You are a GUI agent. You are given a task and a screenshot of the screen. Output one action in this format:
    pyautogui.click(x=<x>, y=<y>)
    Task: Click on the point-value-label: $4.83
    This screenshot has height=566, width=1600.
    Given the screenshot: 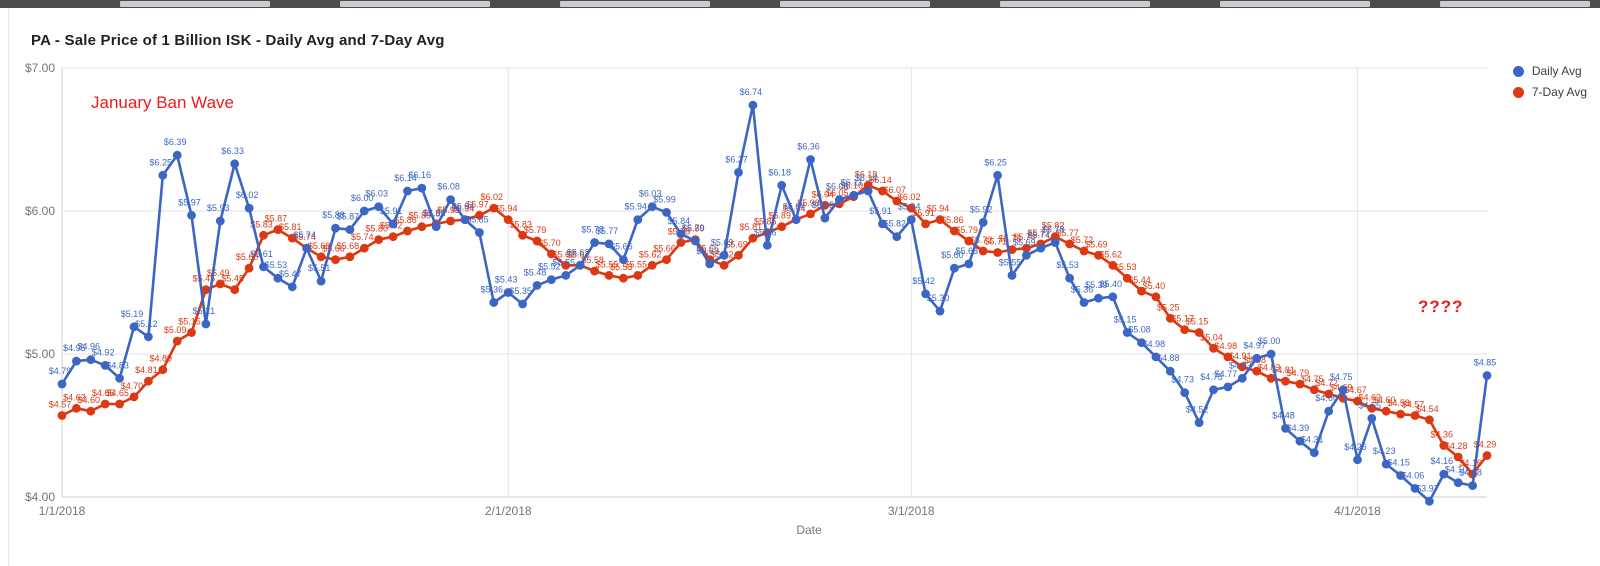 What is the action you would take?
    pyautogui.click(x=117, y=365)
    